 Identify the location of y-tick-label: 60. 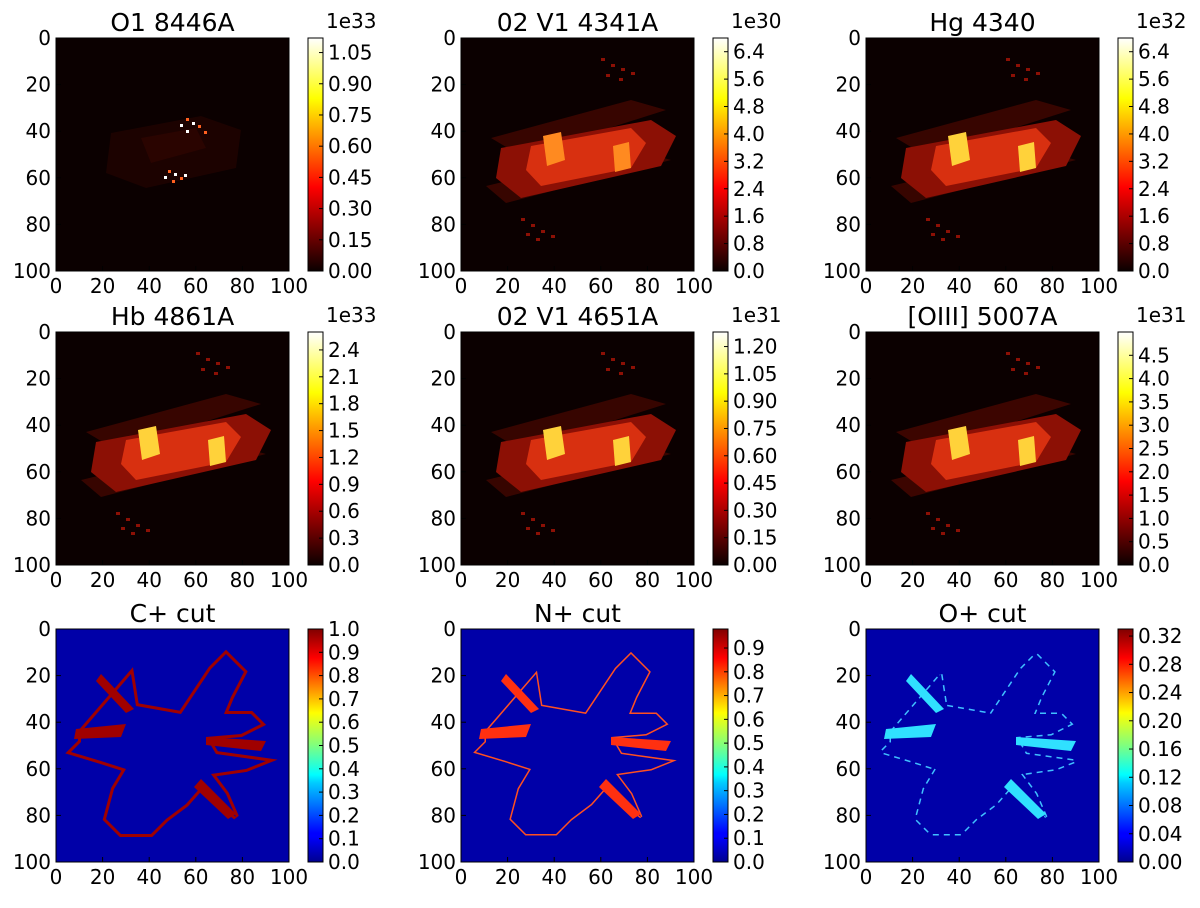
(443, 472).